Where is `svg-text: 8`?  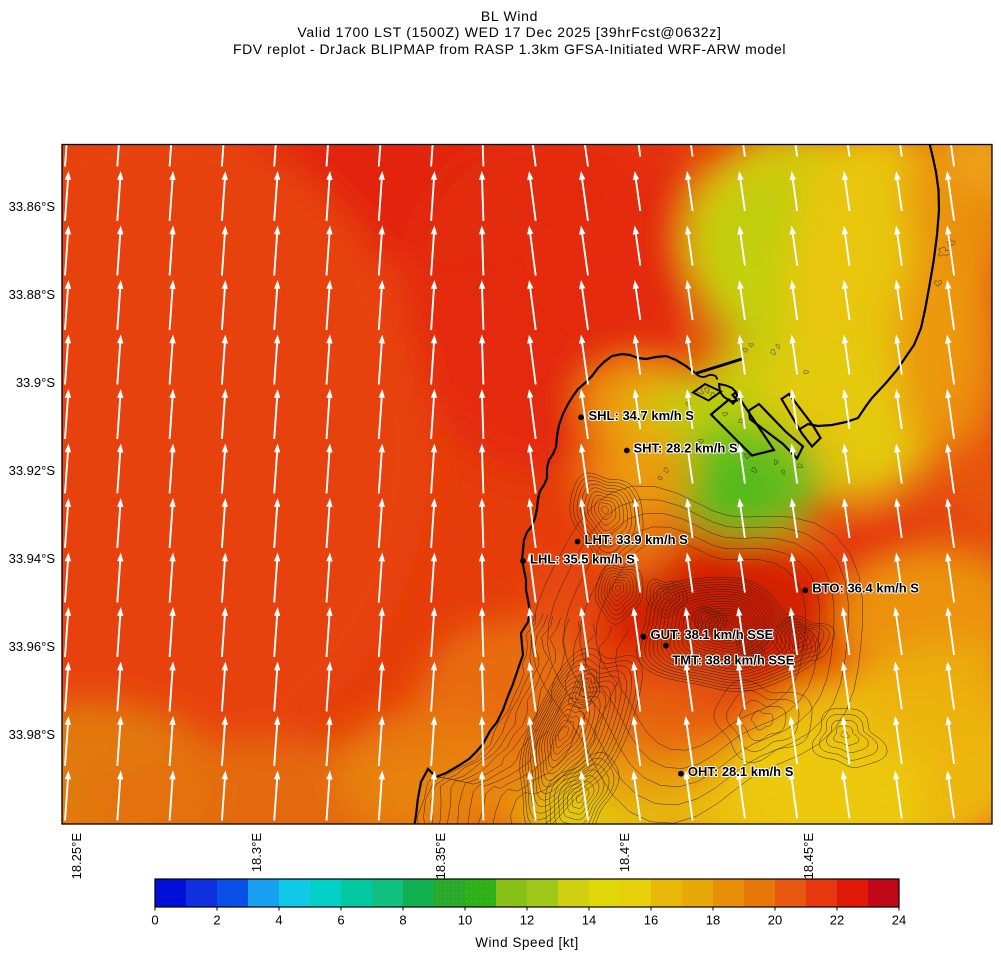 svg-text: 8 is located at coordinates (402, 920).